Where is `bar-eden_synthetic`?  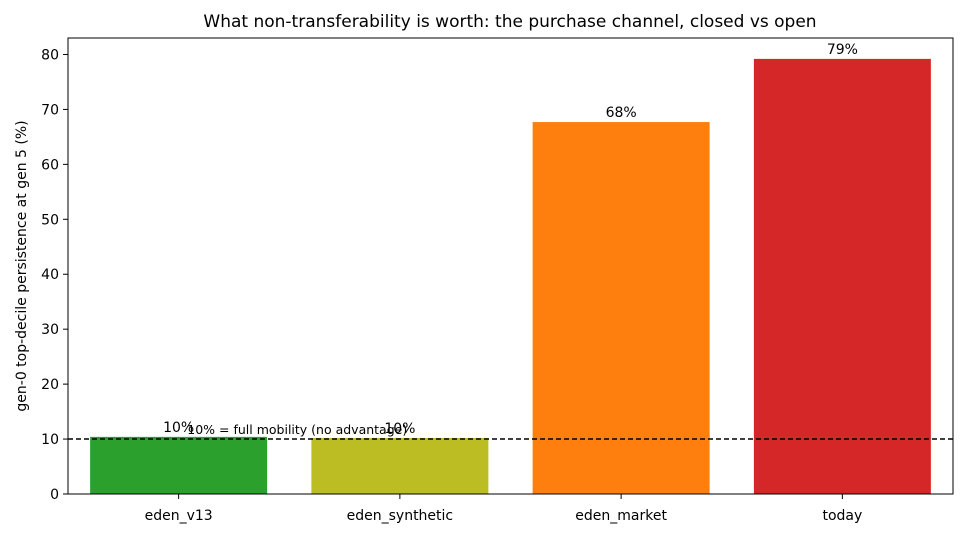
bar-eden_synthetic is located at coordinates (400, 465).